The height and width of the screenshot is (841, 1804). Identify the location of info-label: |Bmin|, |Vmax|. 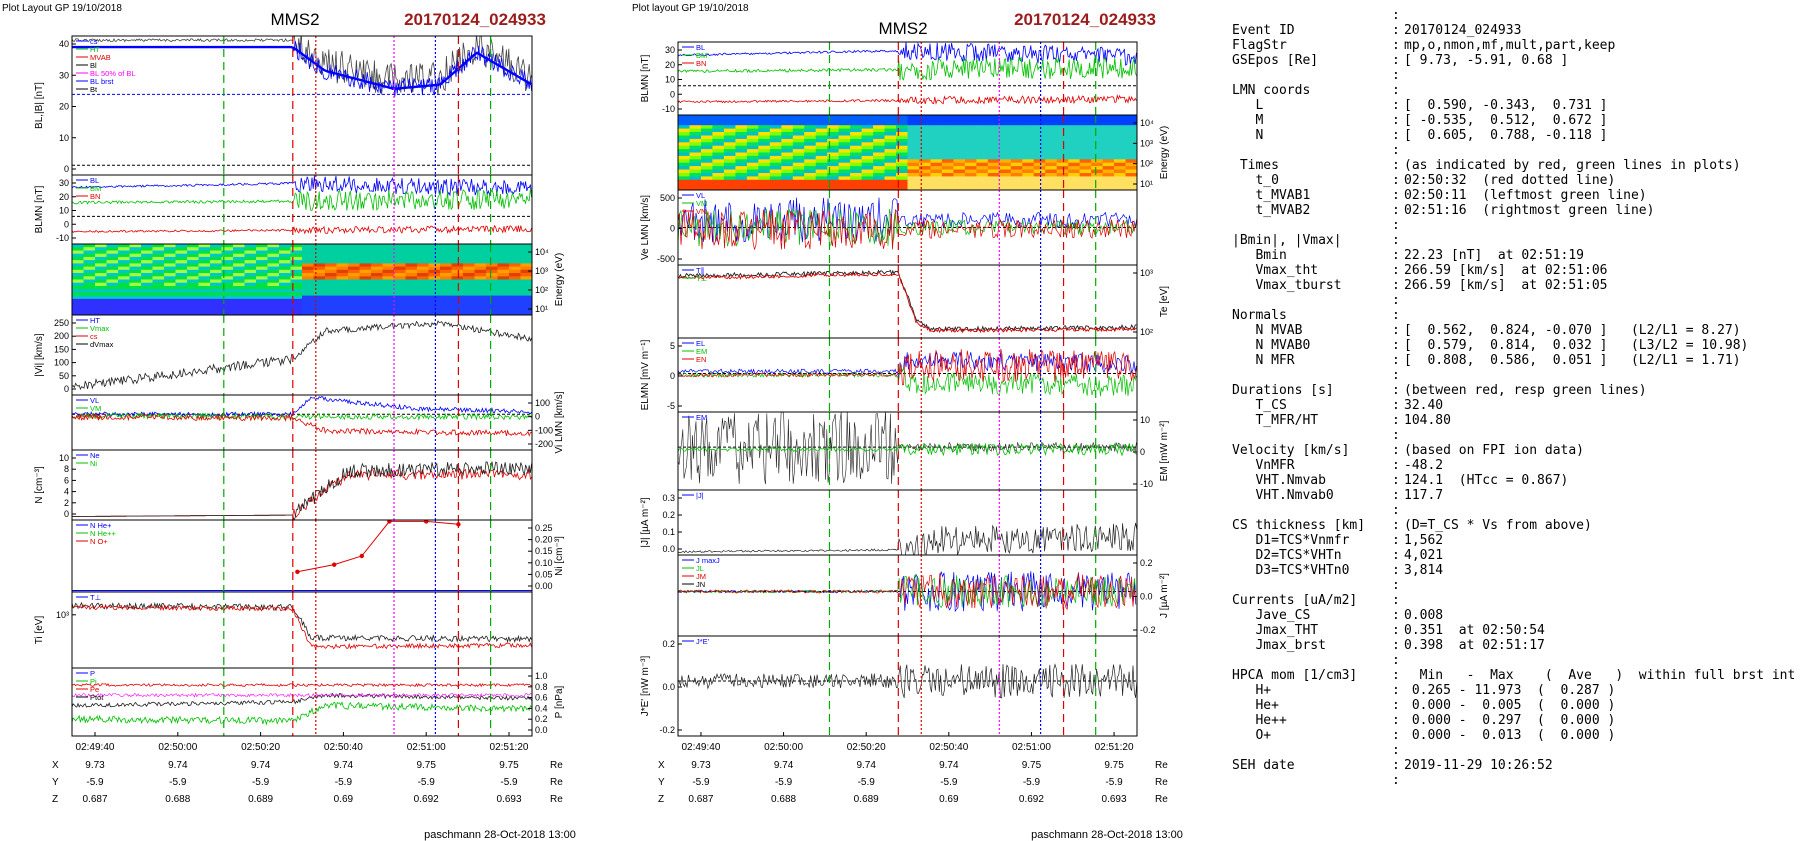
(1287, 240).